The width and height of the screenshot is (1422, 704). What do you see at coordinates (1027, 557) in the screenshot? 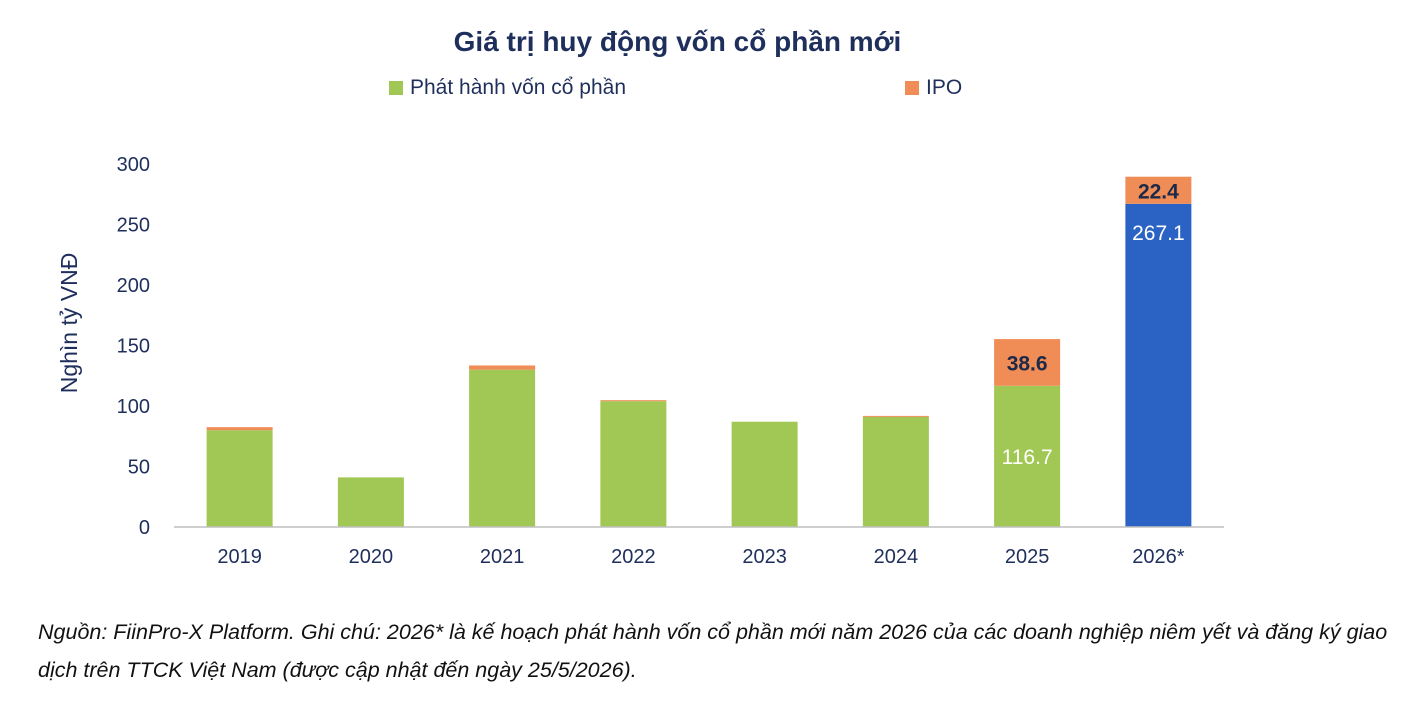
I see `x-tick-label: 2025` at bounding box center [1027, 557].